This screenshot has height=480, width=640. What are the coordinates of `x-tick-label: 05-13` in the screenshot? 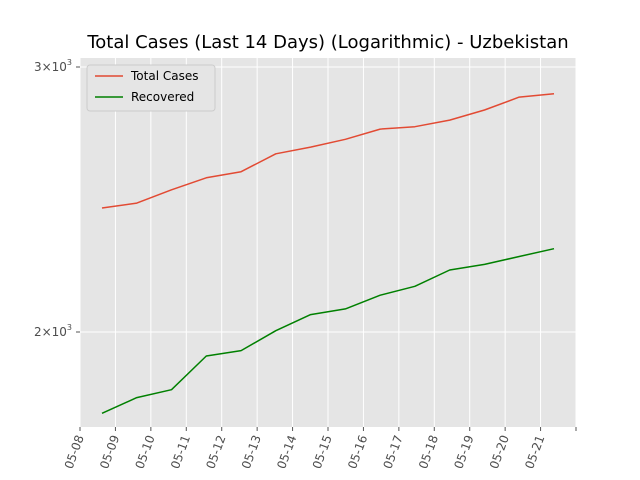 It's located at (251, 452).